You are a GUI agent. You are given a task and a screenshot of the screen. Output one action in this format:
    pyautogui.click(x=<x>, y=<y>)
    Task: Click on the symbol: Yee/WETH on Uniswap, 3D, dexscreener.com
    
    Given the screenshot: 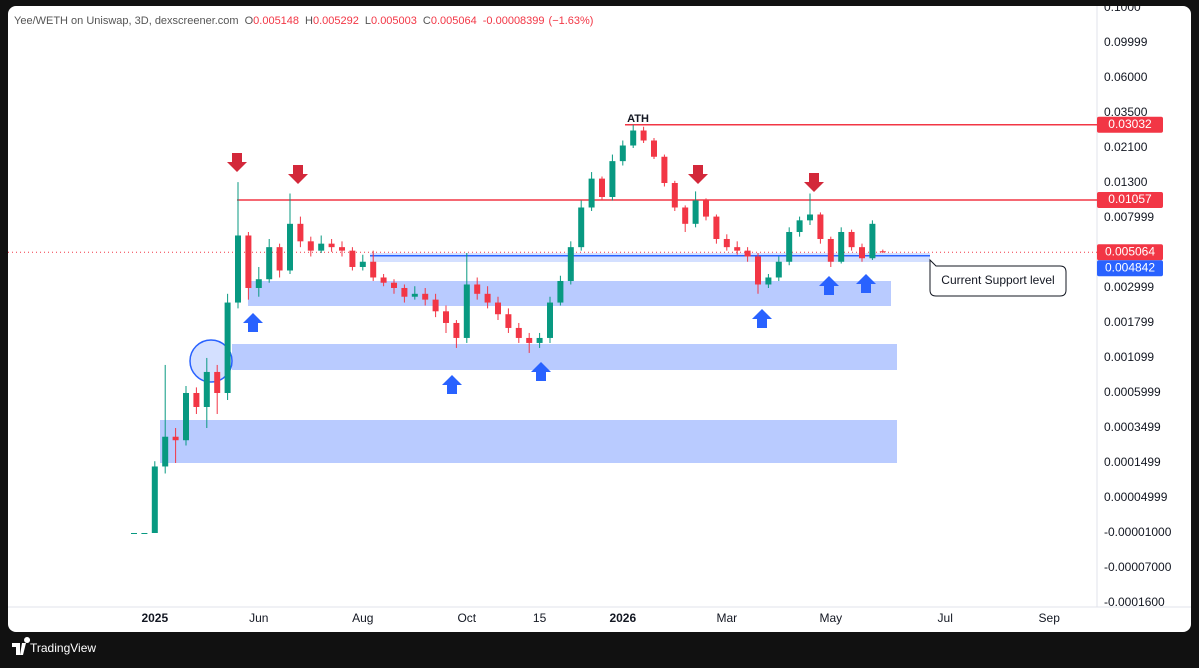 What is the action you would take?
    pyautogui.click(x=126, y=21)
    